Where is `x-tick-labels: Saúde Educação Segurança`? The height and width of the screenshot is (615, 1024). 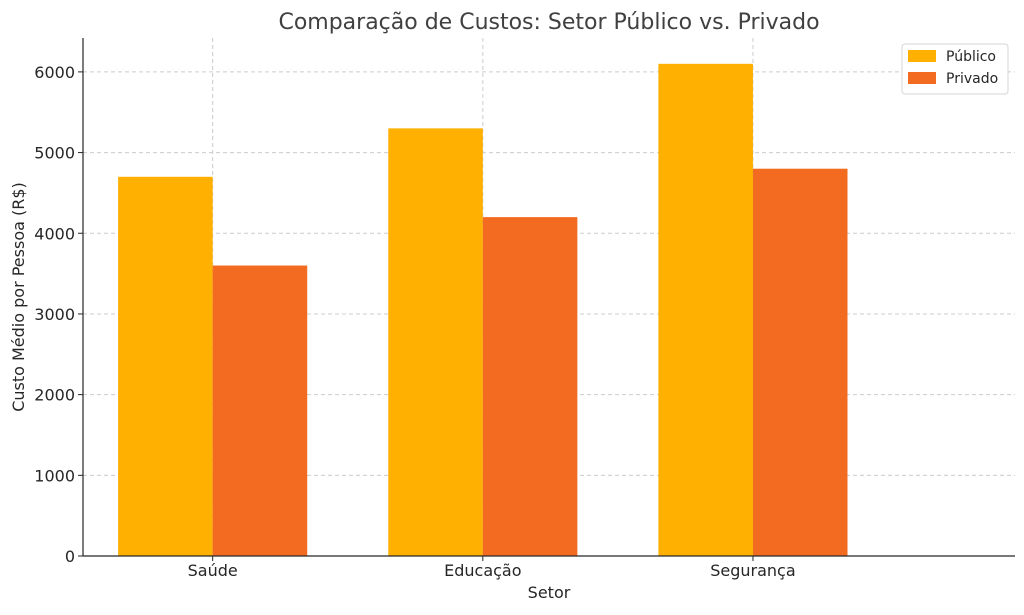
x-tick-labels: Saúde Educação Segurança is located at coordinates (492, 568).